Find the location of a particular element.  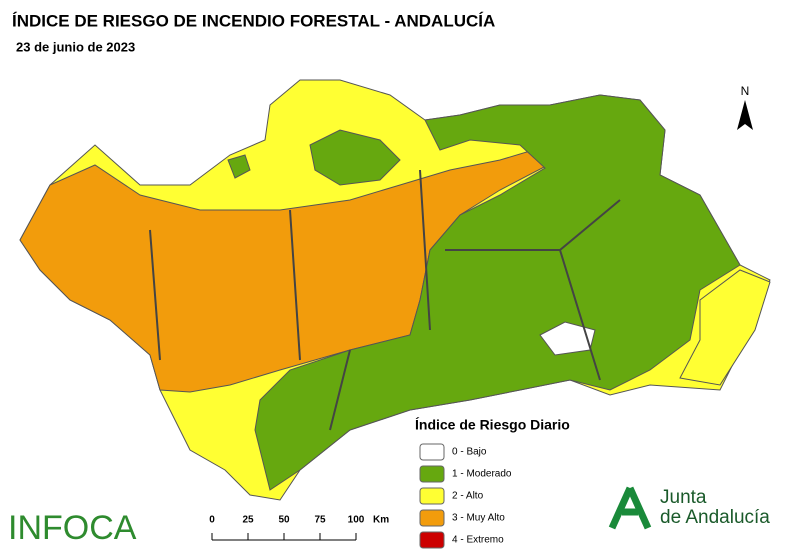

scale-label: 100 is located at coordinates (356, 520).